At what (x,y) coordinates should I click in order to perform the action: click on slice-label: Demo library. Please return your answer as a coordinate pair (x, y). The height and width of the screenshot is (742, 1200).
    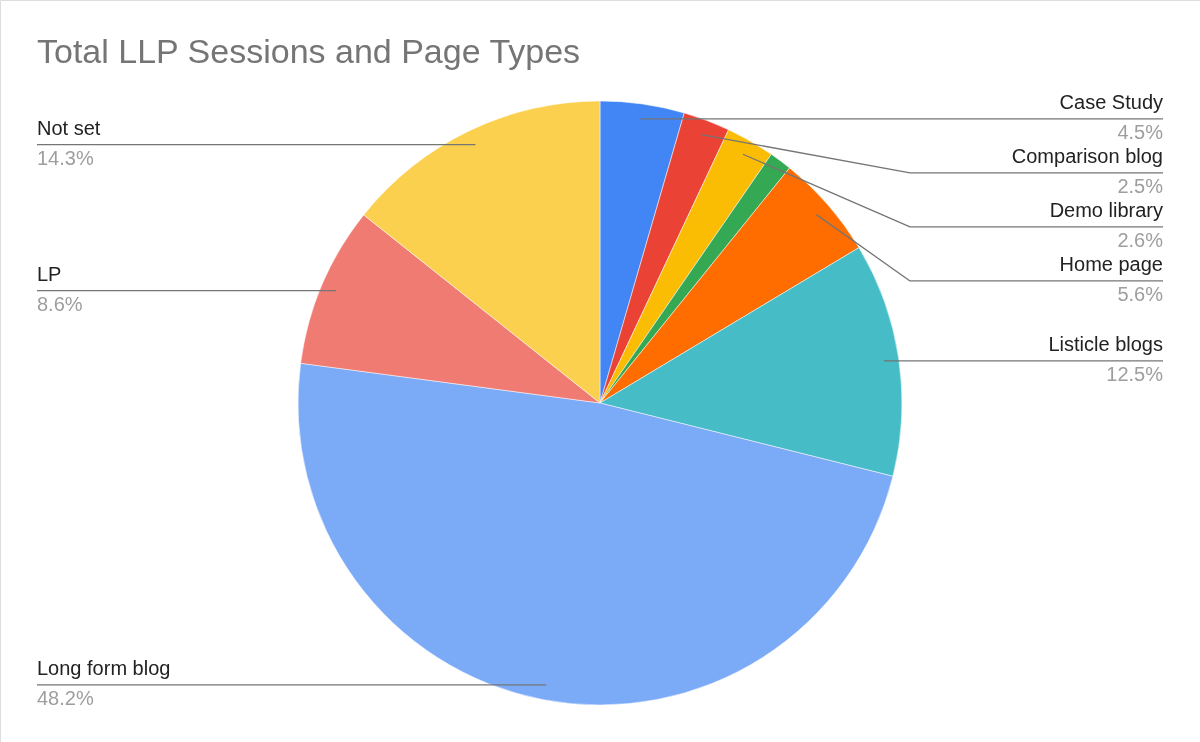
    Looking at the image, I should click on (1106, 209).